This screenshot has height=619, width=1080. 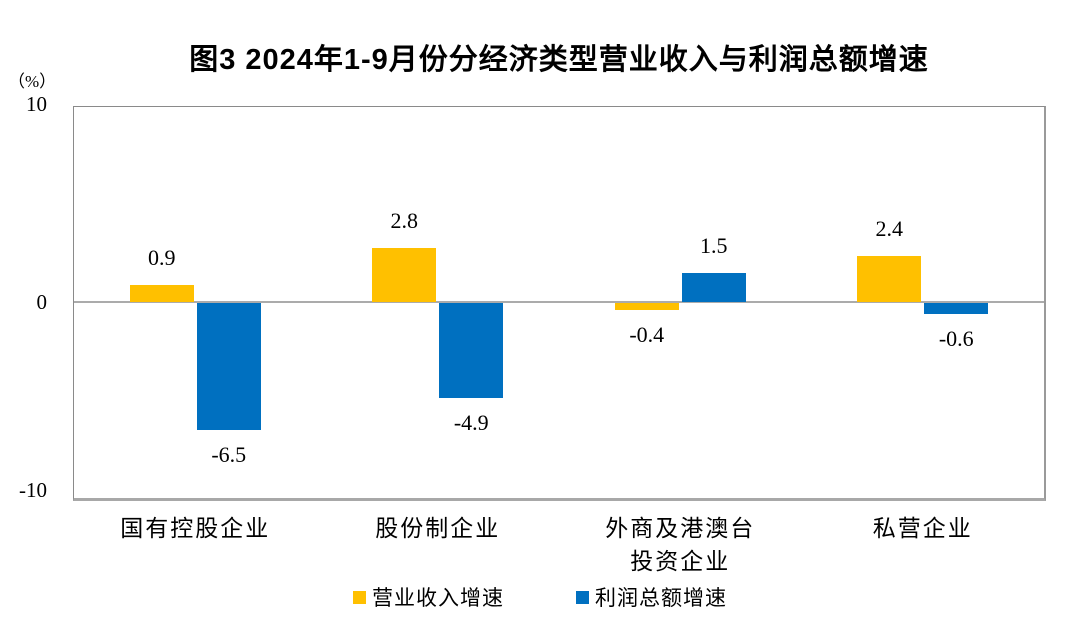 I want to click on legend-label-revenue: 营业收入增速, so click(x=438, y=598).